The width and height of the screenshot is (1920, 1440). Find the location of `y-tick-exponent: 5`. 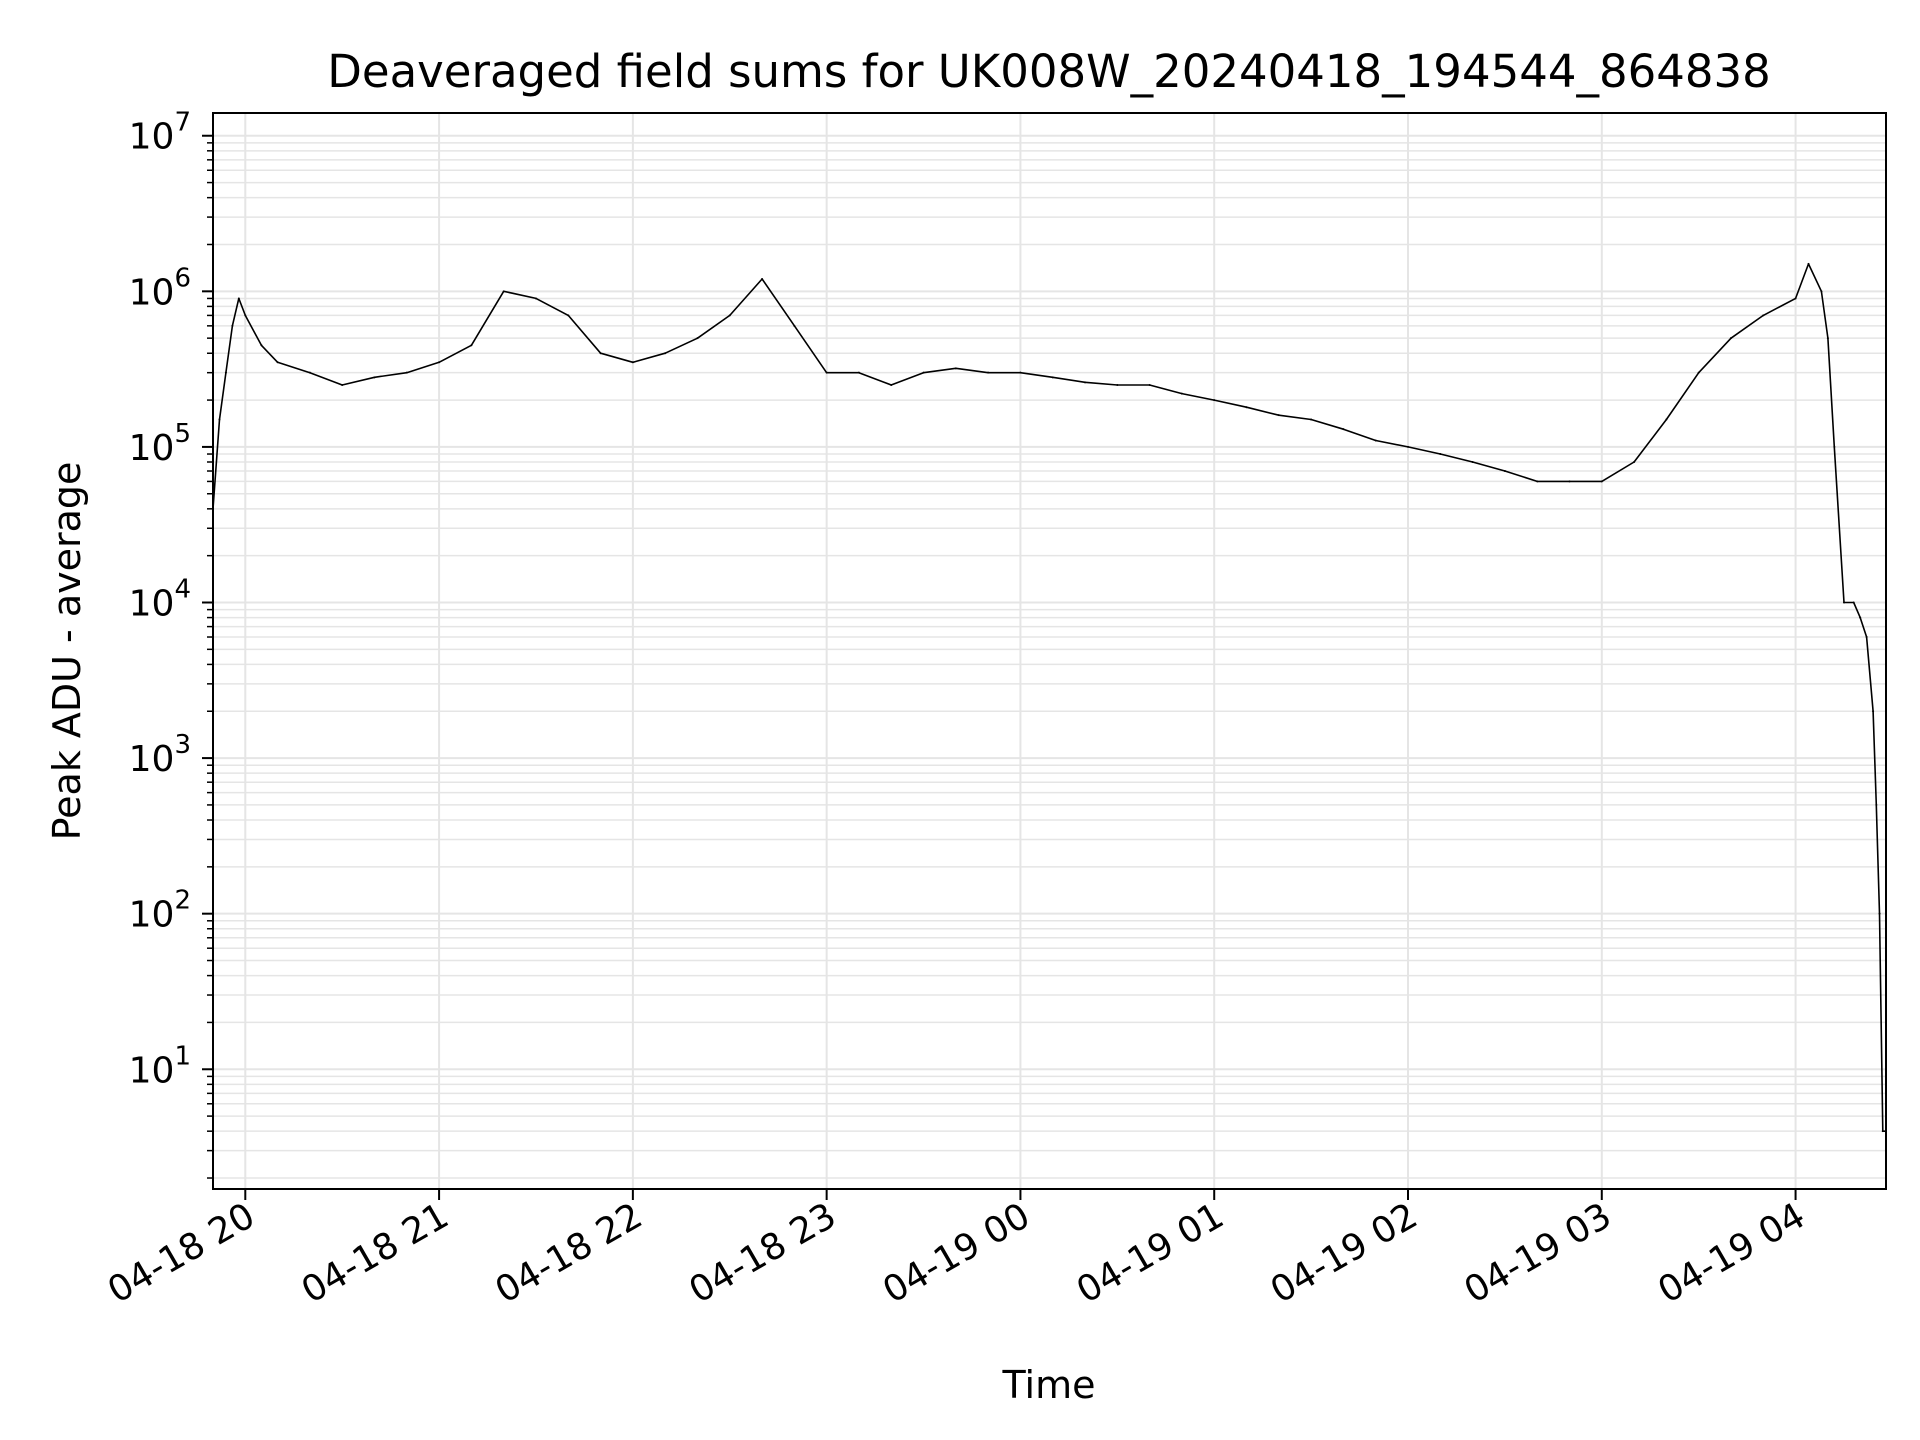

y-tick-exponent: 5 is located at coordinates (182, 434).